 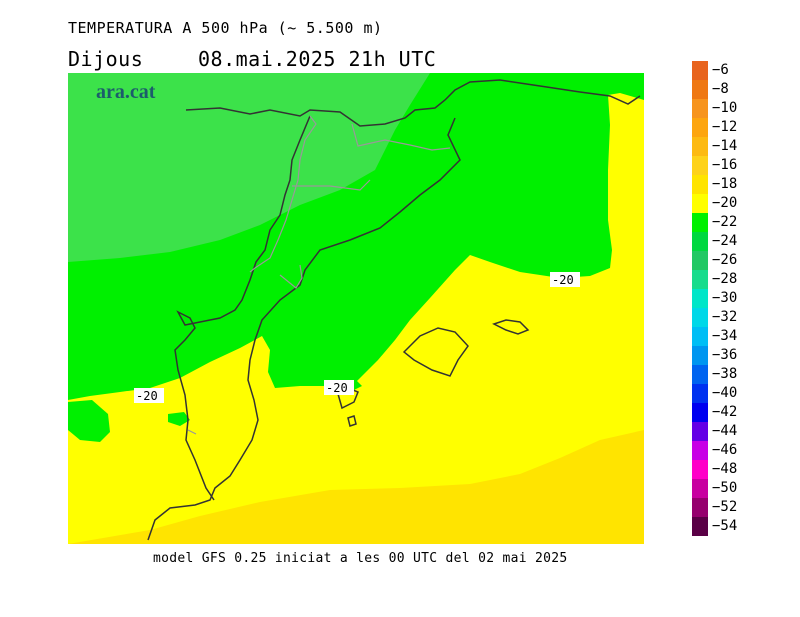 I want to click on green-patch-west, so click(x=89, y=421).